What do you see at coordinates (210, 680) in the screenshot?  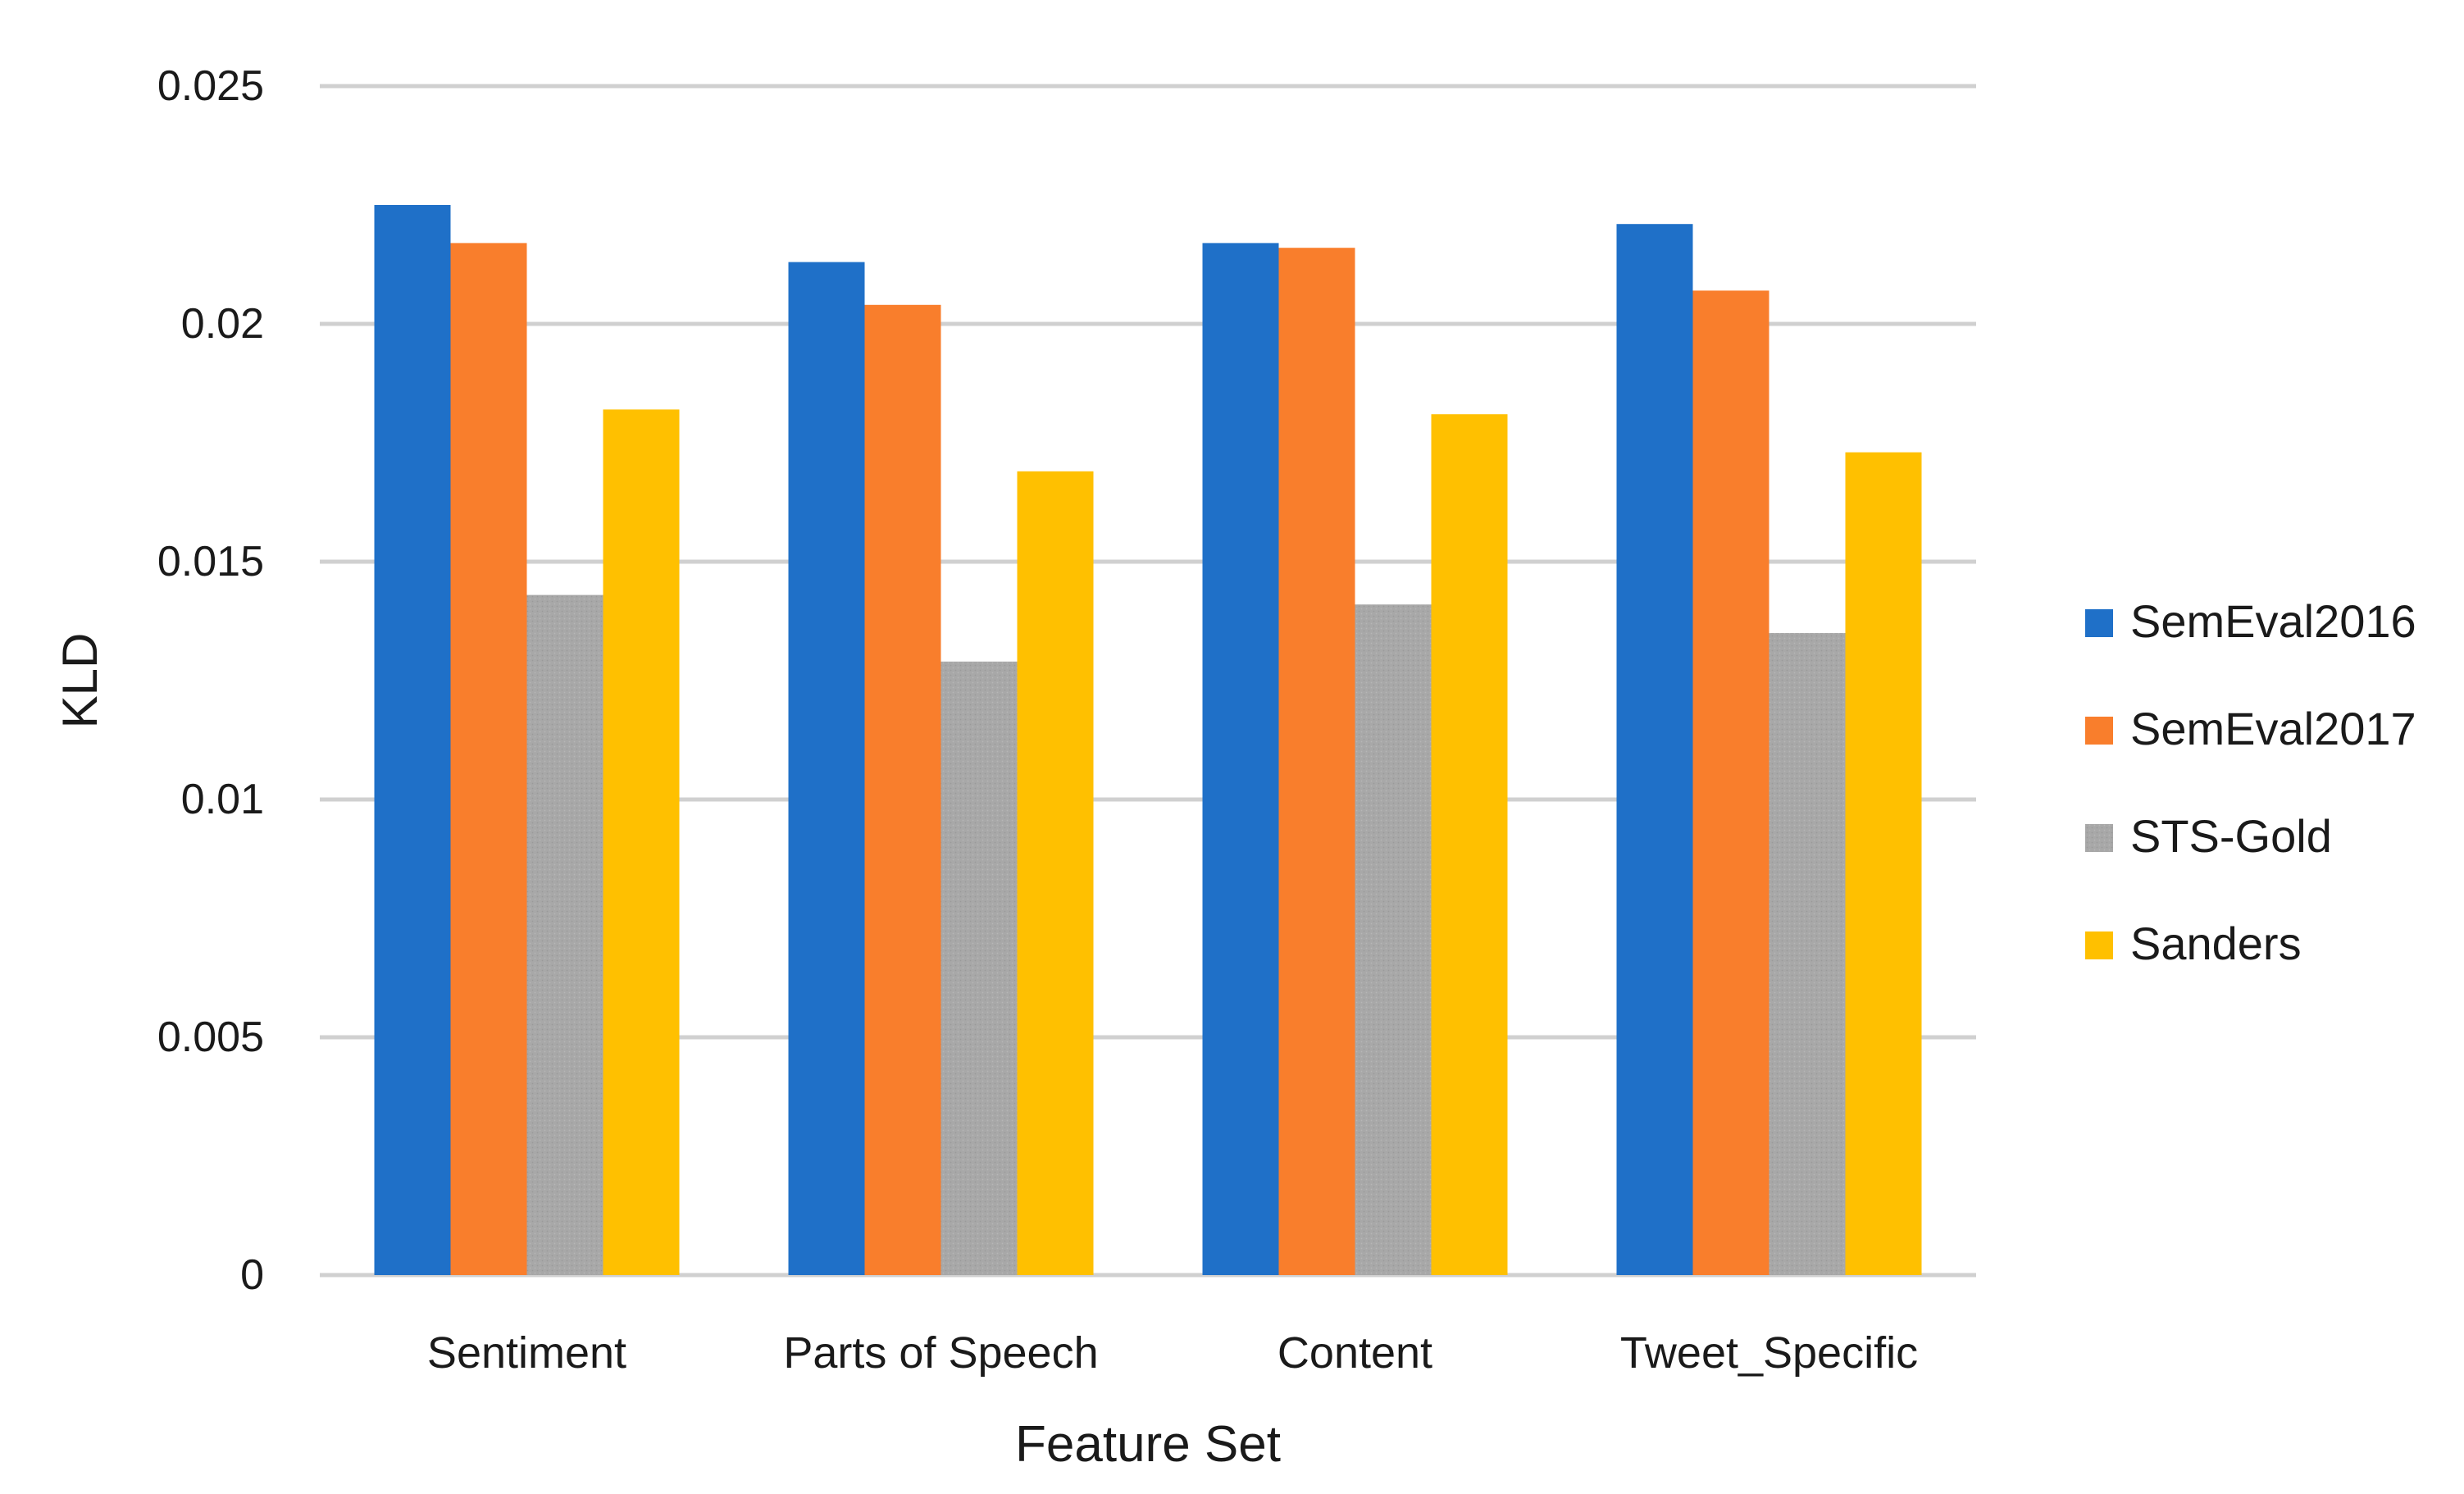 I see `y-axis-ticks: 0 0.005 0.01 0.015 0.02 0.025` at bounding box center [210, 680].